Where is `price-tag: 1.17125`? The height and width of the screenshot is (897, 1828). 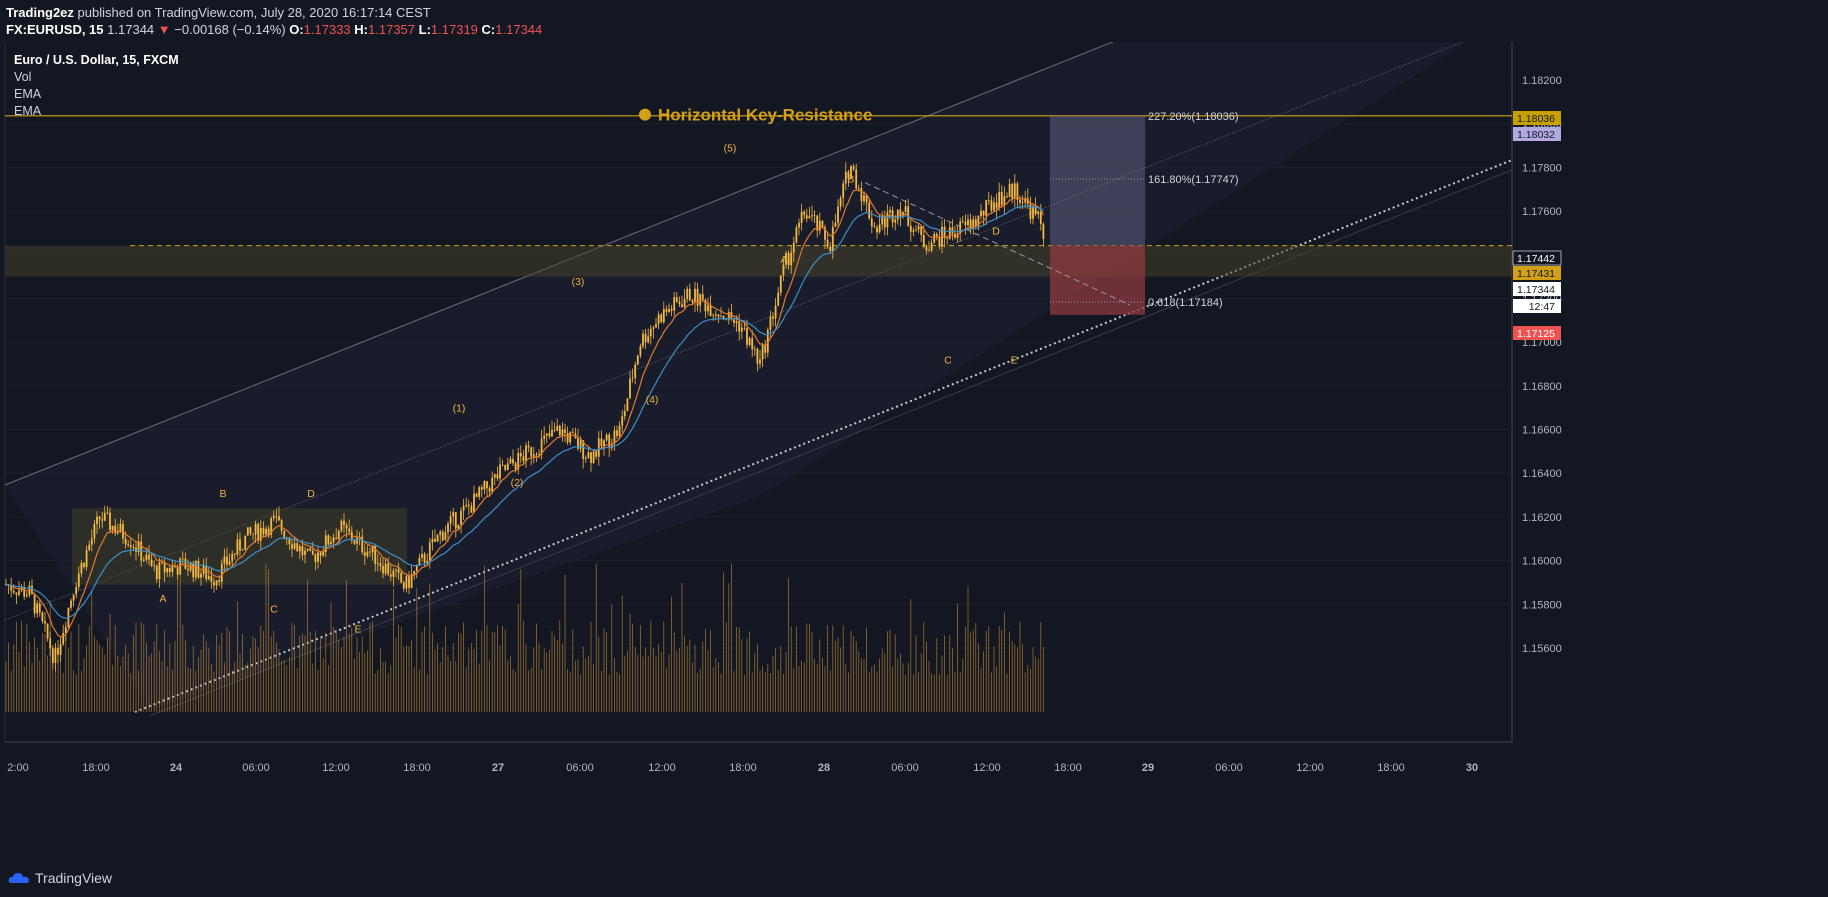
price-tag: 1.17125 is located at coordinates (1536, 334).